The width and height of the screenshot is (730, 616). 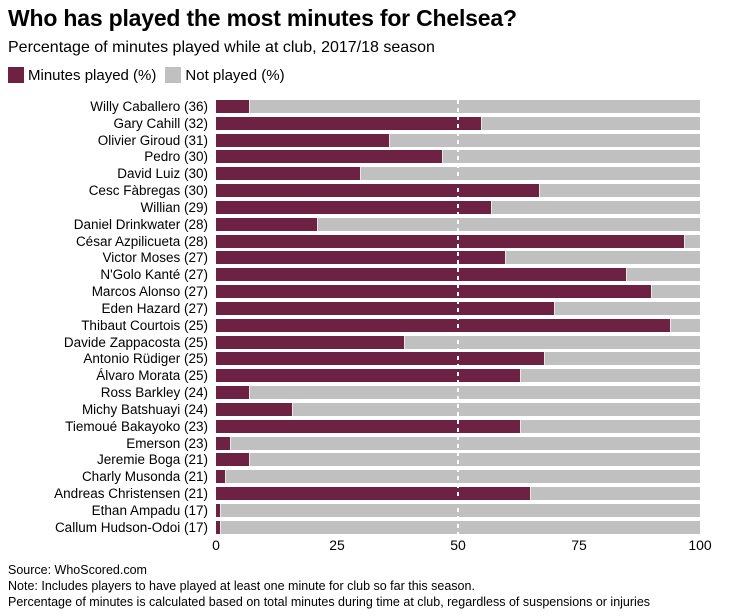 What do you see at coordinates (369, 75) in the screenshot?
I see `legend: Minutes played (%) Not played (%)` at bounding box center [369, 75].